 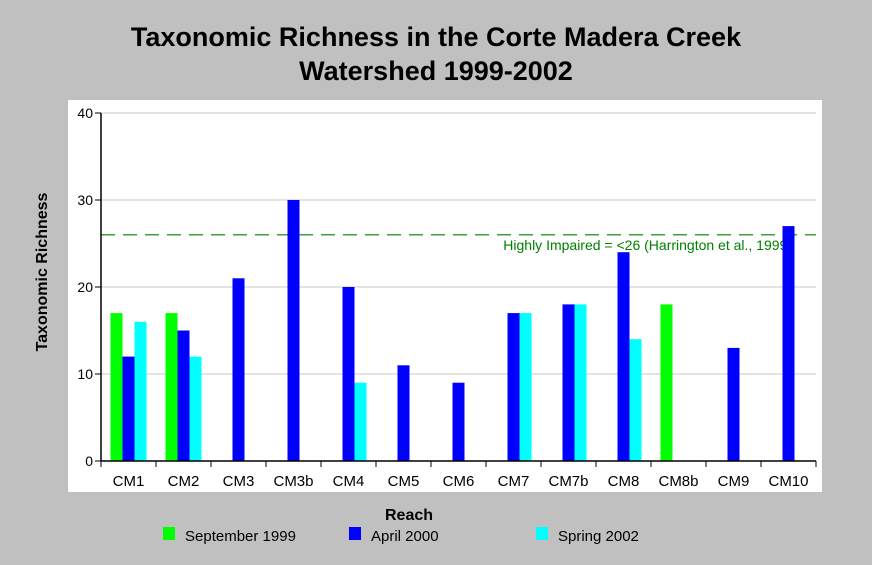 What do you see at coordinates (42, 271) in the screenshot?
I see `y-axis-label: Taxonomic Richness` at bounding box center [42, 271].